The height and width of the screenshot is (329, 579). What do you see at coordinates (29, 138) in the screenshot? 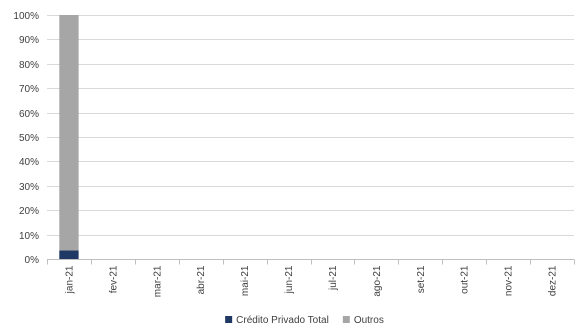
I see `y-tick-label: 50%` at bounding box center [29, 138].